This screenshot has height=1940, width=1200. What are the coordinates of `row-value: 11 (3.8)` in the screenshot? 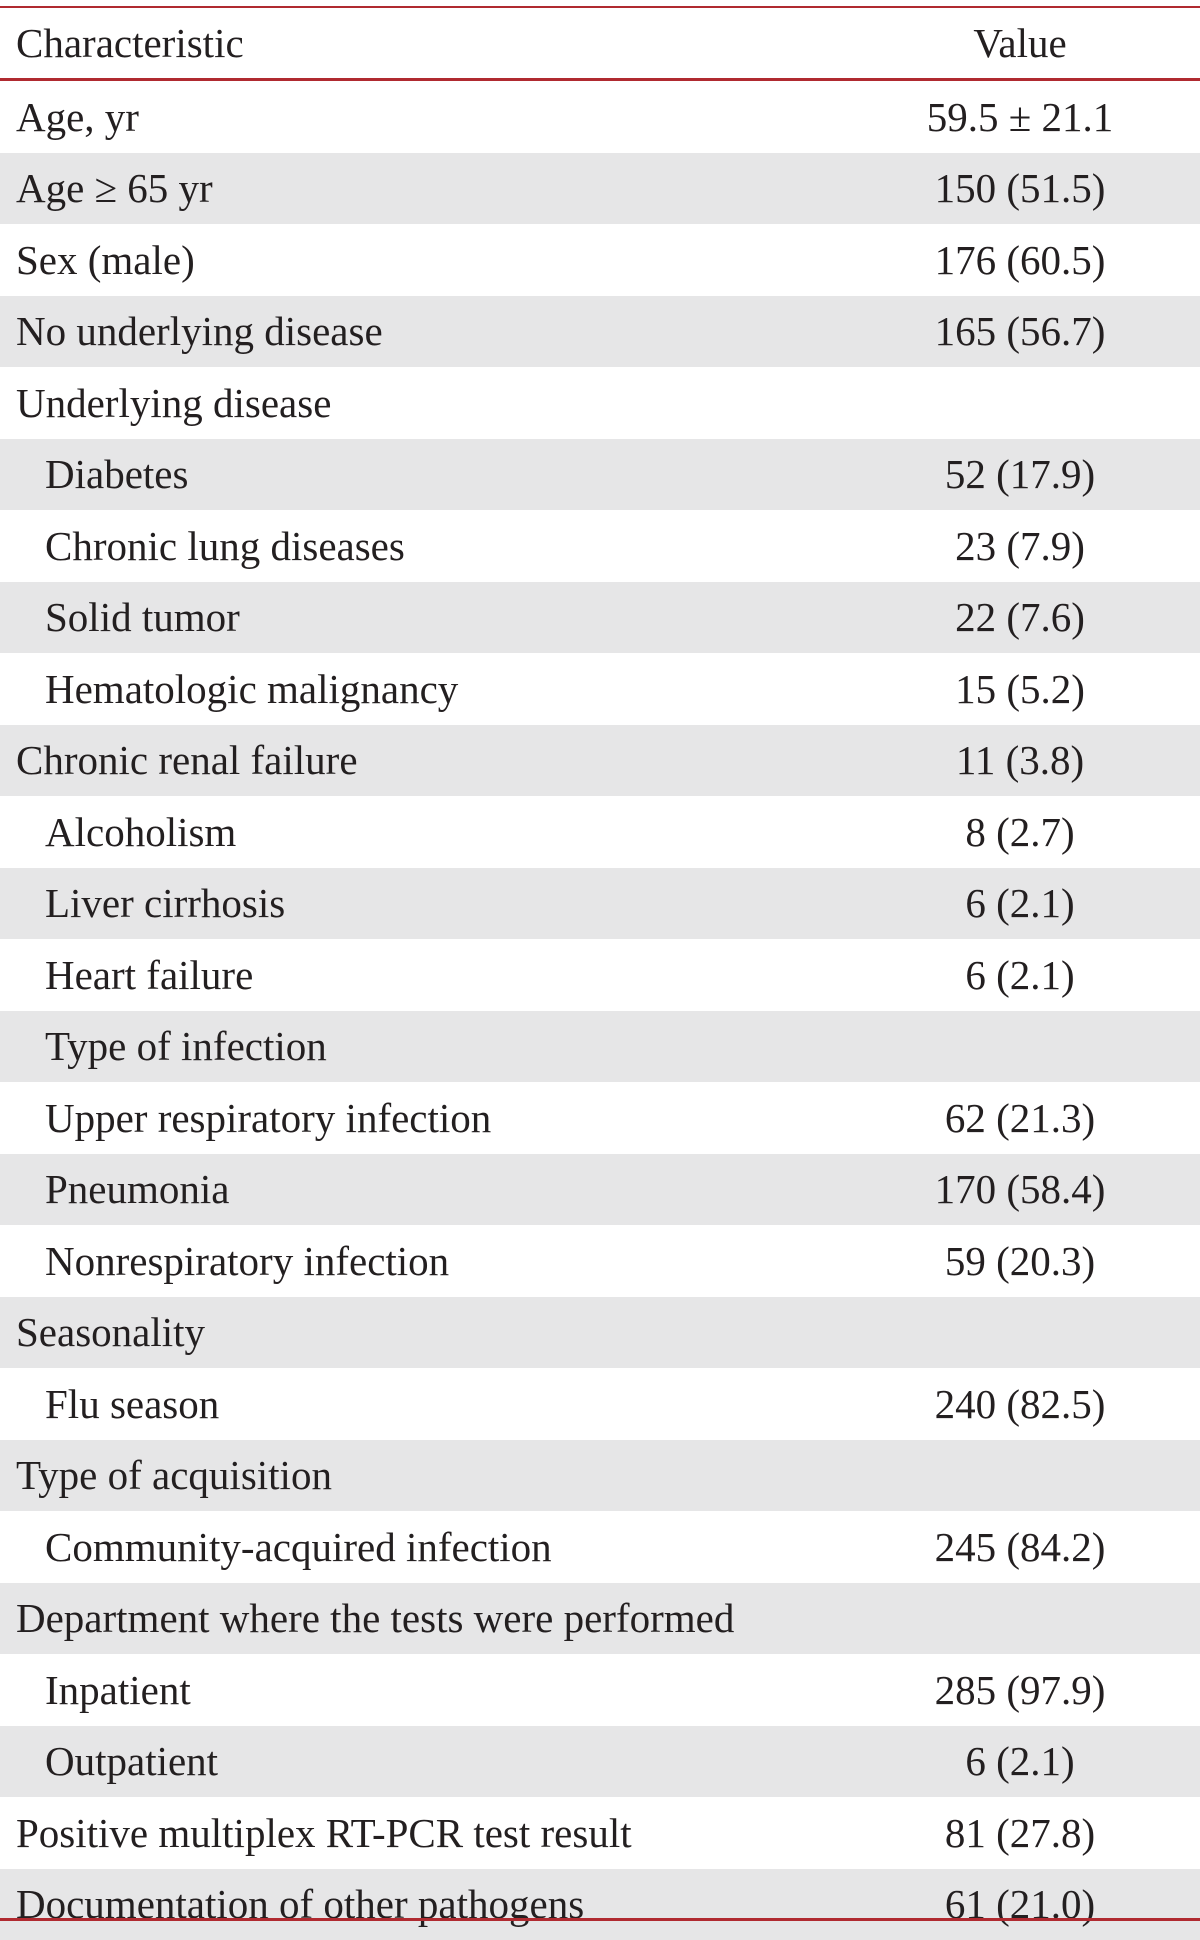 It's located at (1020, 761).